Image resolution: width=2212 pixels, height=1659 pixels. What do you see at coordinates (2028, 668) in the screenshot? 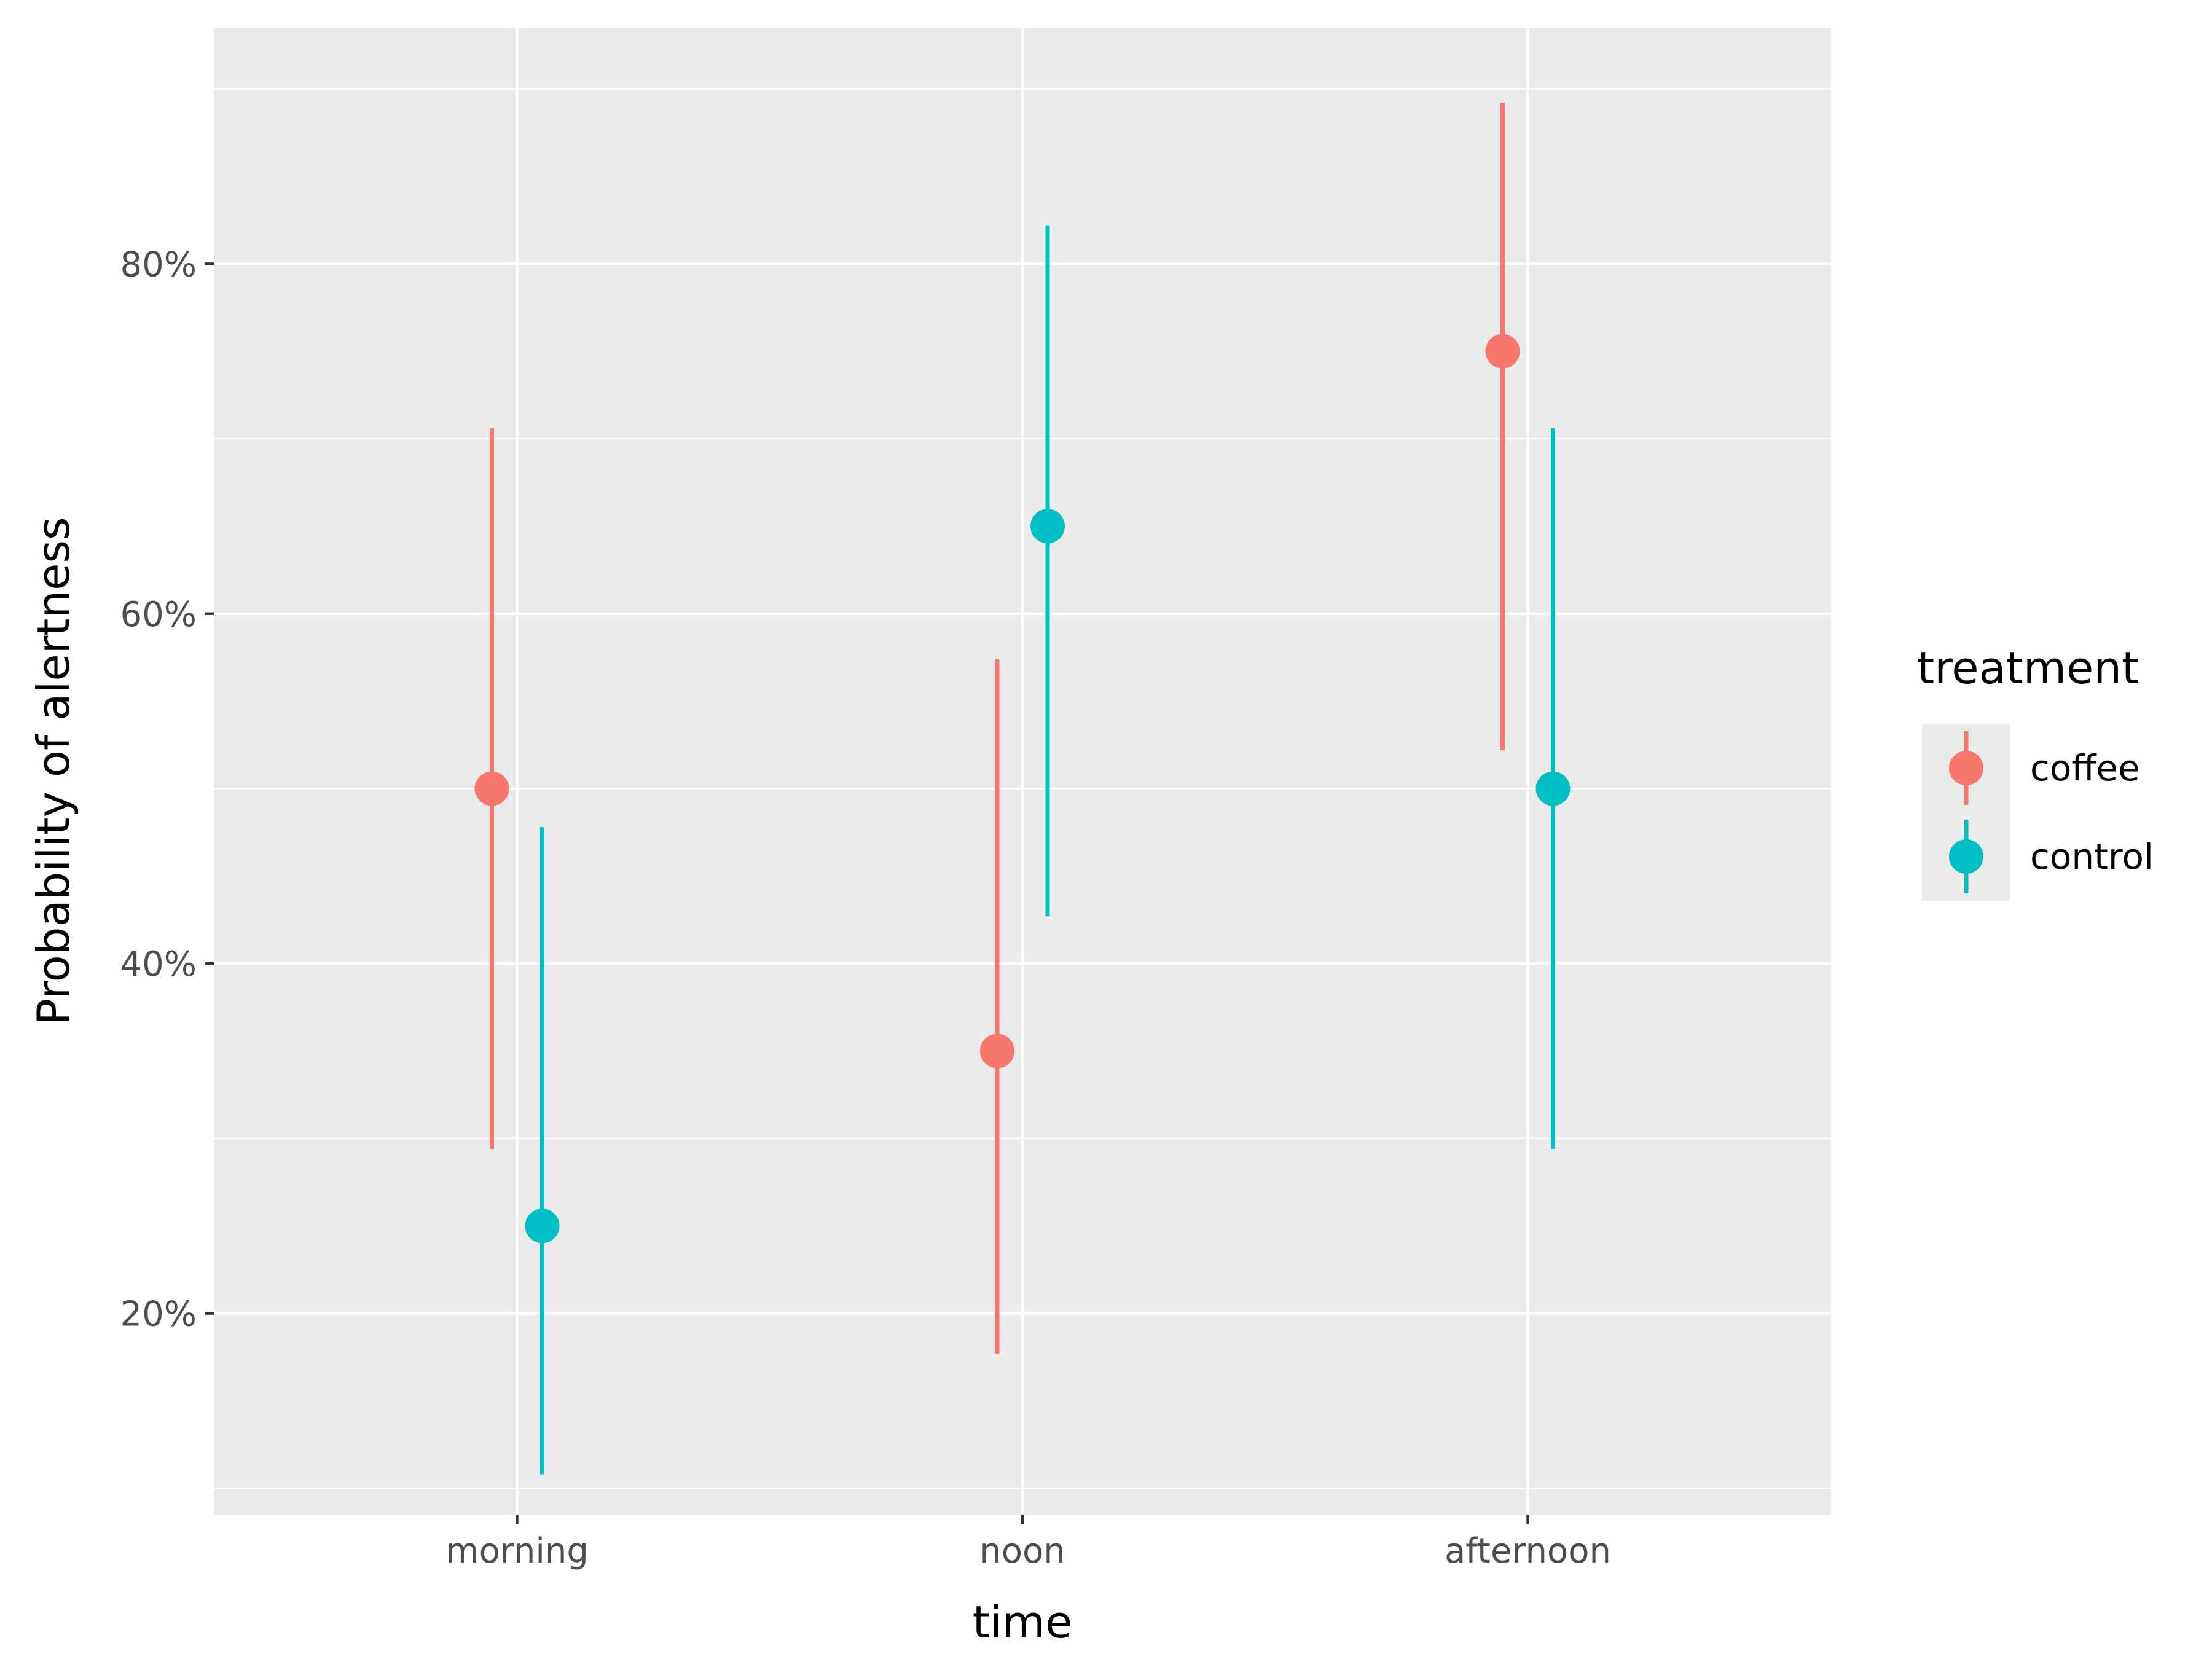
I see `legend-title: treatment` at bounding box center [2028, 668].